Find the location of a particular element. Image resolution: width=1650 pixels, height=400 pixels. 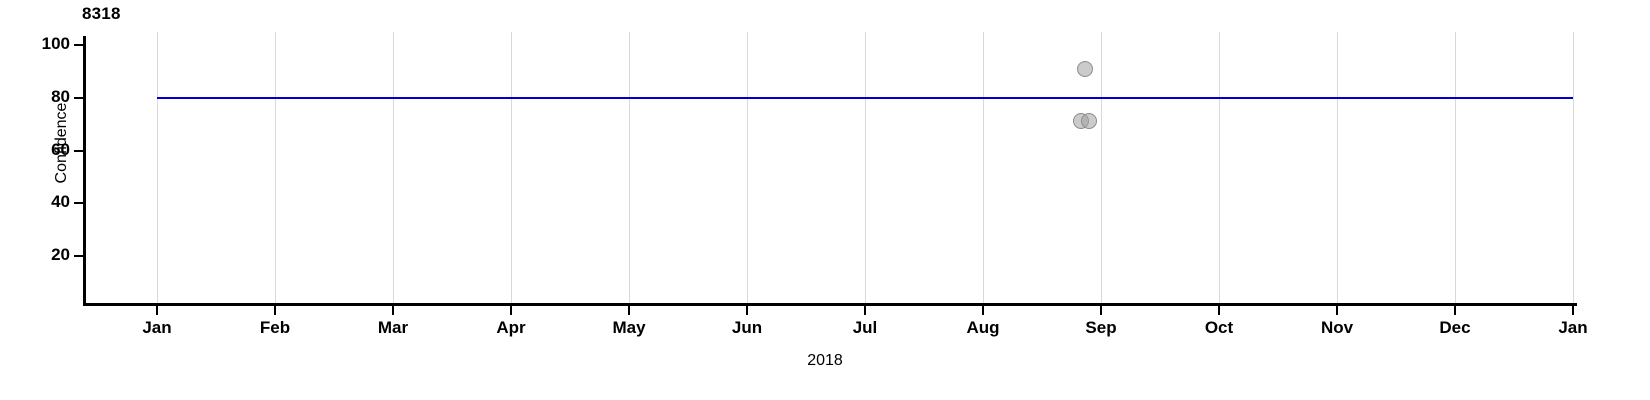

threshold-line is located at coordinates (865, 97).